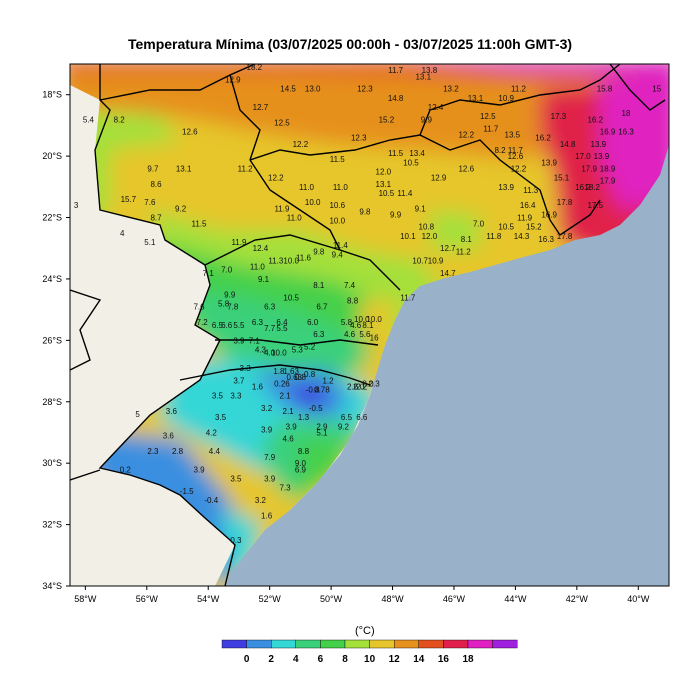 This screenshot has width=700, height=700. What do you see at coordinates (419, 659) in the screenshot?
I see `colorbar-label: 14` at bounding box center [419, 659].